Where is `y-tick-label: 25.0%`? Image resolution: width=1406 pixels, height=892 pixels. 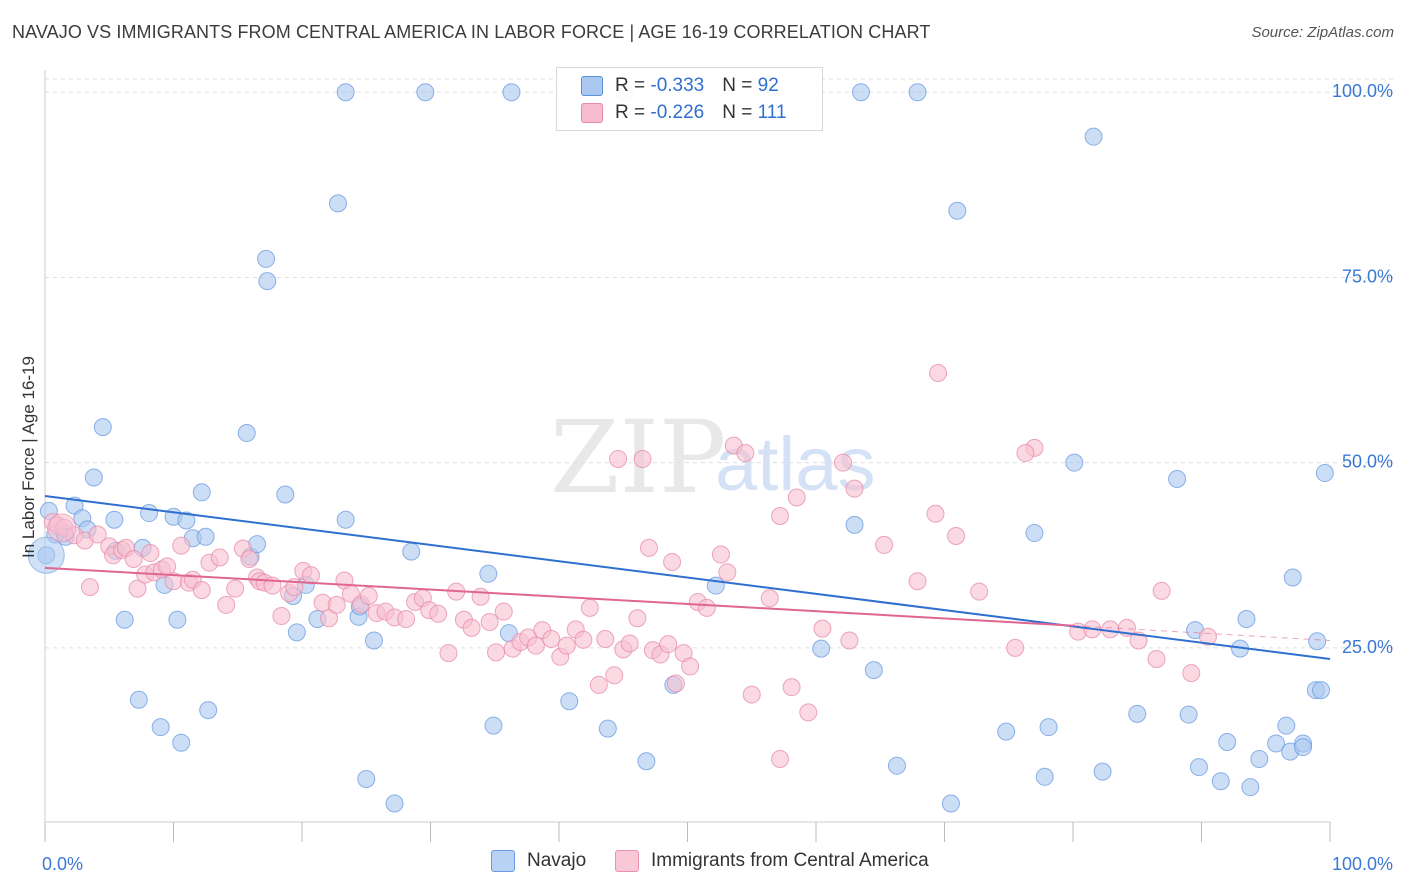 y-tick-label: 25.0% is located at coordinates (1367, 647).